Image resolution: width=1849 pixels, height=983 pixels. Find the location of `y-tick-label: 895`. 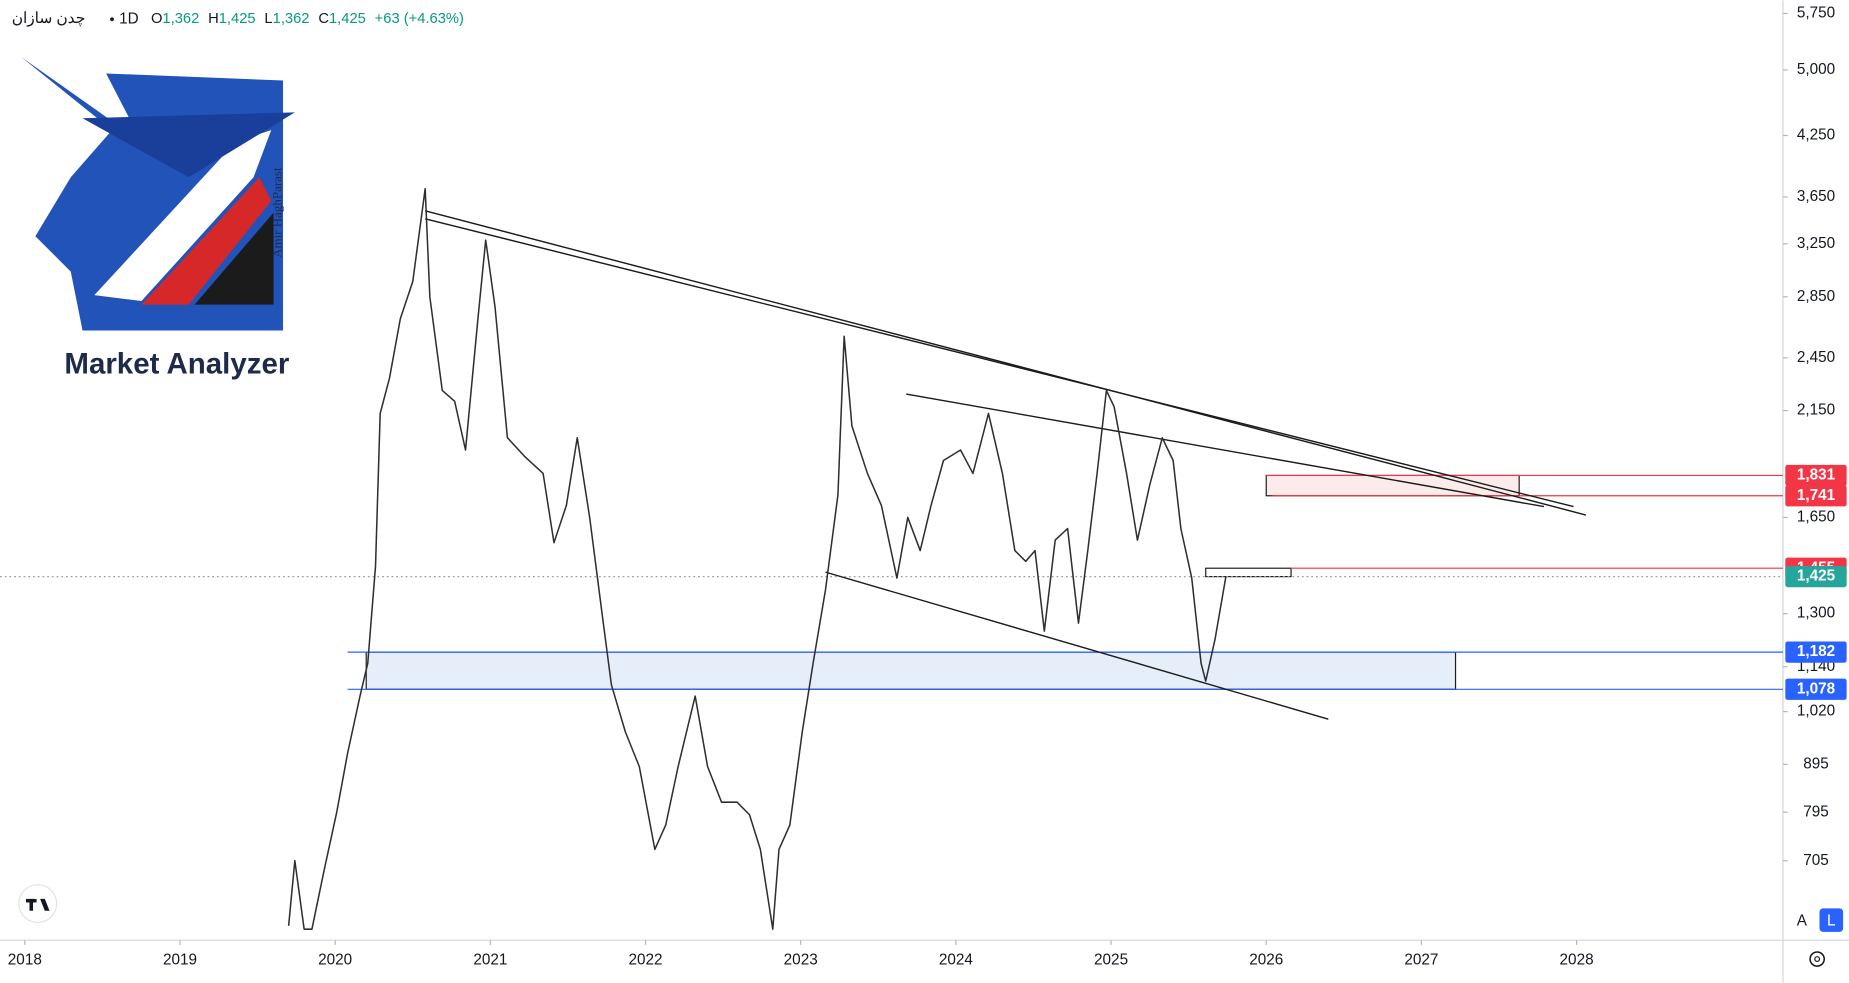

y-tick-label: 895 is located at coordinates (1816, 763).